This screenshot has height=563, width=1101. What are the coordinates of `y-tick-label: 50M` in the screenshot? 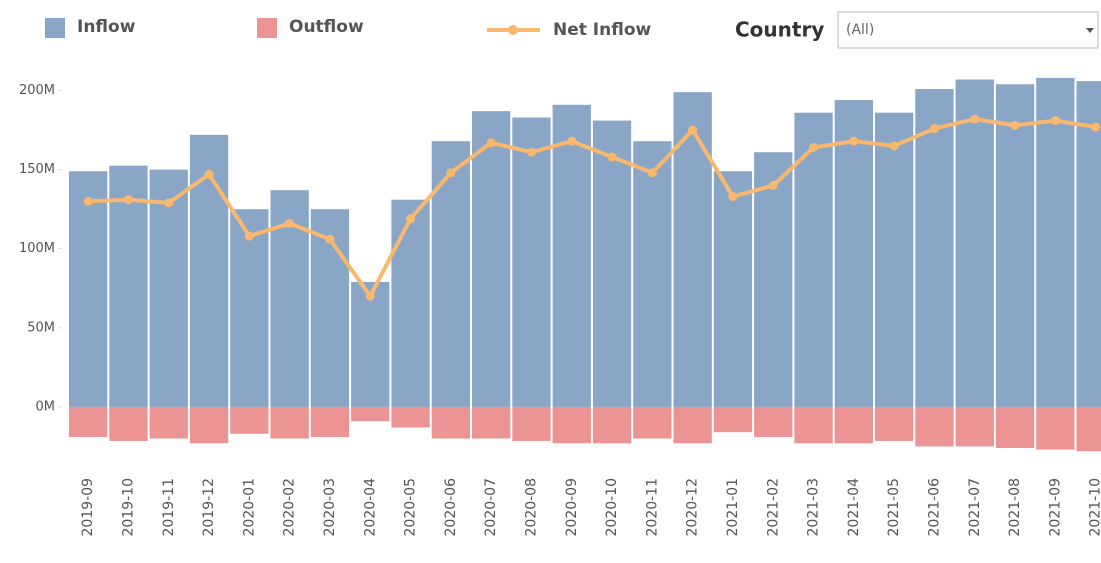 It's located at (41, 327).